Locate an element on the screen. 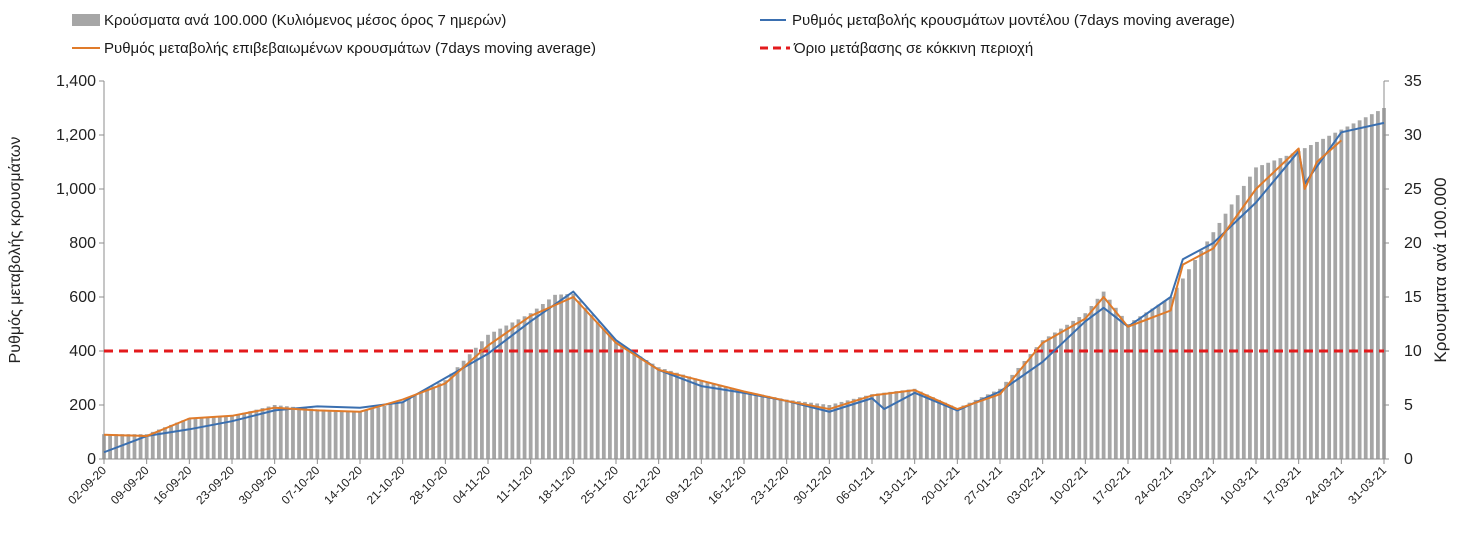  y-left-tick-label: 0 is located at coordinates (91, 459).